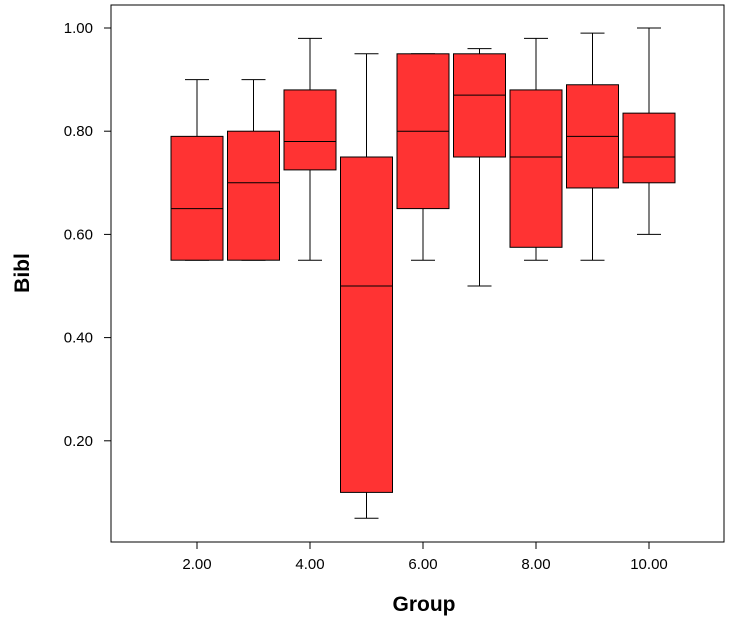  I want to click on y-tick-label: 0.20, so click(78, 441).